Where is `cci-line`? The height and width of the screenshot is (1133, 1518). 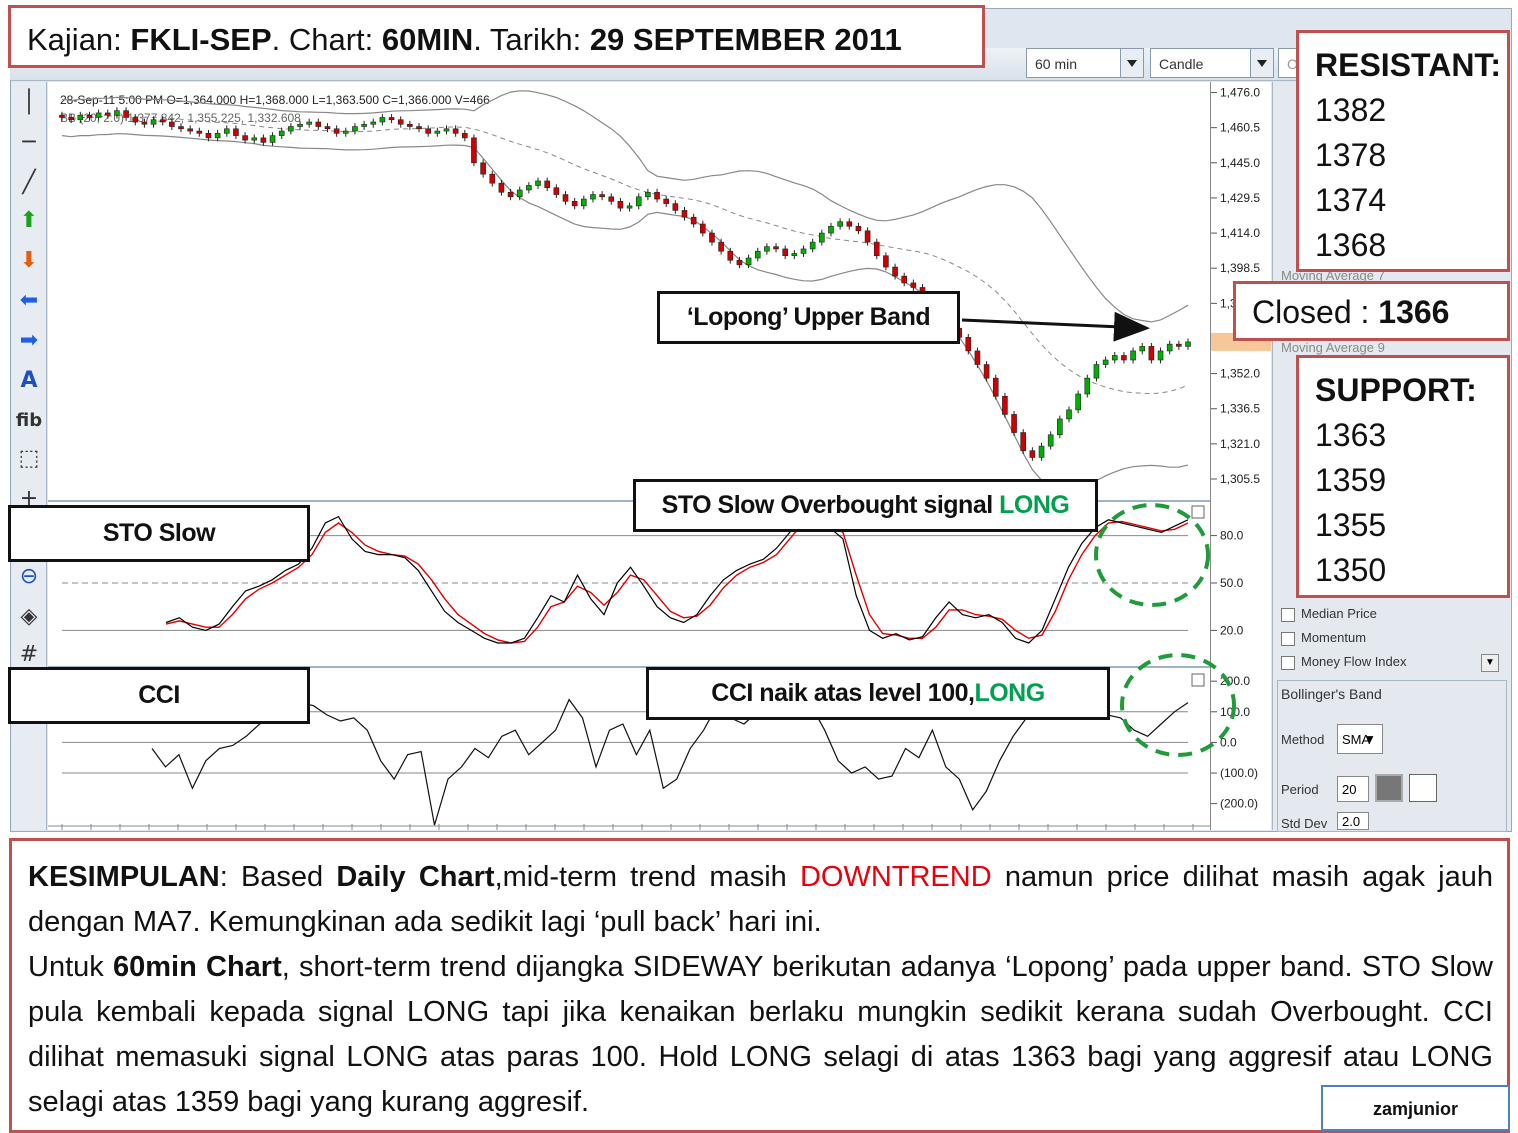
cci-line is located at coordinates (670, 756).